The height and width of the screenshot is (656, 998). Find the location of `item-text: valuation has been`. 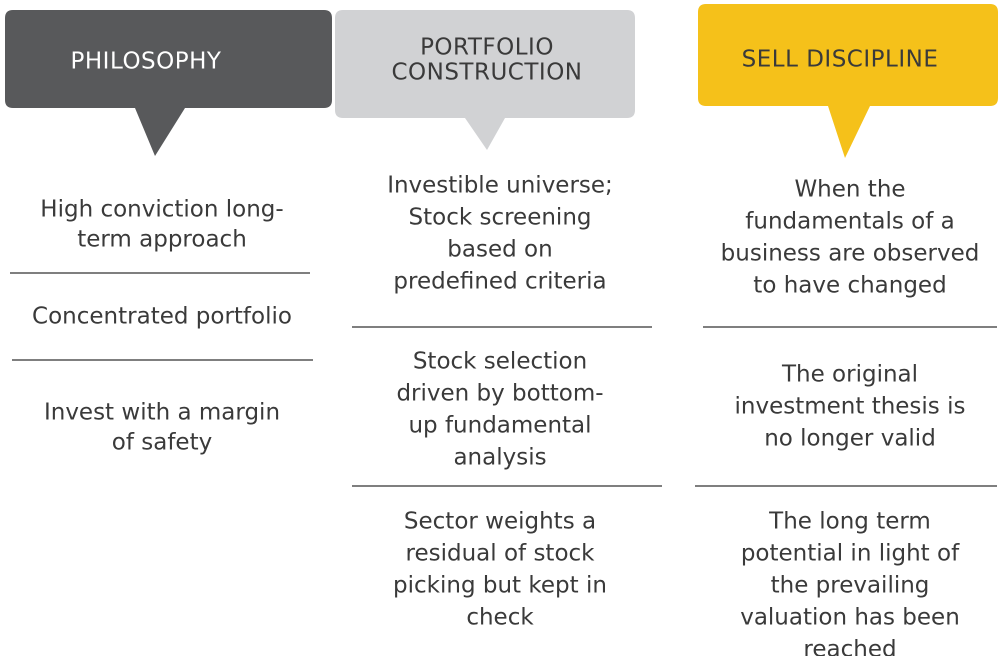

item-text: valuation has been is located at coordinates (850, 618).